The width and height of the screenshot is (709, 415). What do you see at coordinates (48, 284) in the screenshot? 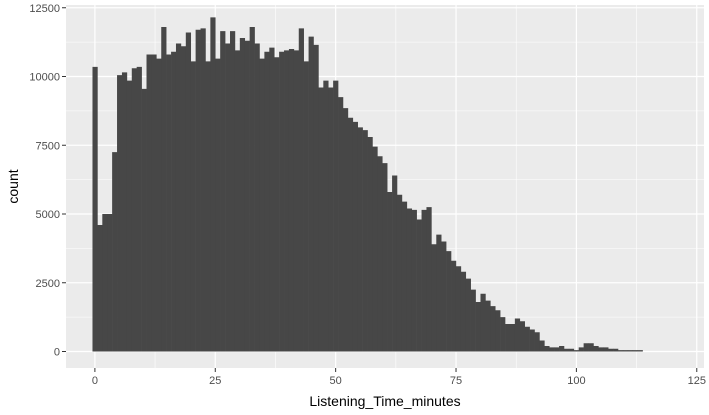
I see `y-tick-label: 2500` at bounding box center [48, 284].